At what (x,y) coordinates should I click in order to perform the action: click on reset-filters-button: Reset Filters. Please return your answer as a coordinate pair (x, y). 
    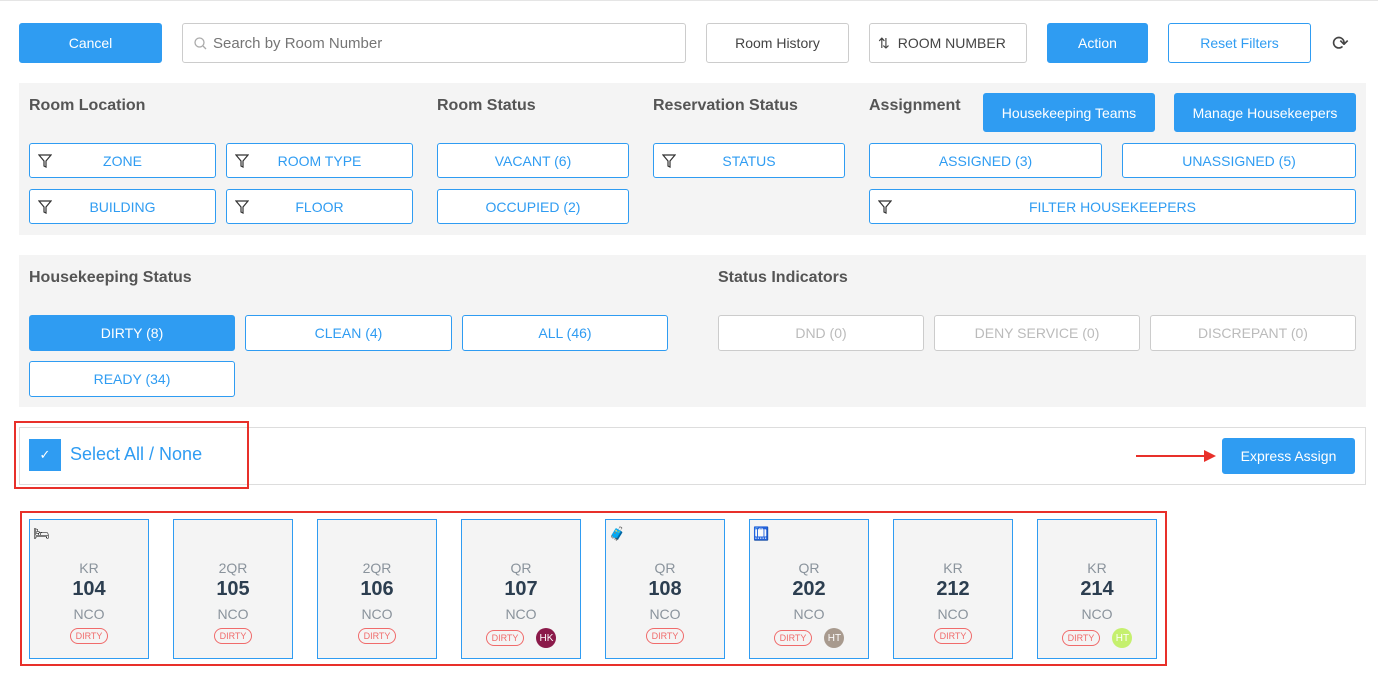
    Looking at the image, I should click on (1239, 43).